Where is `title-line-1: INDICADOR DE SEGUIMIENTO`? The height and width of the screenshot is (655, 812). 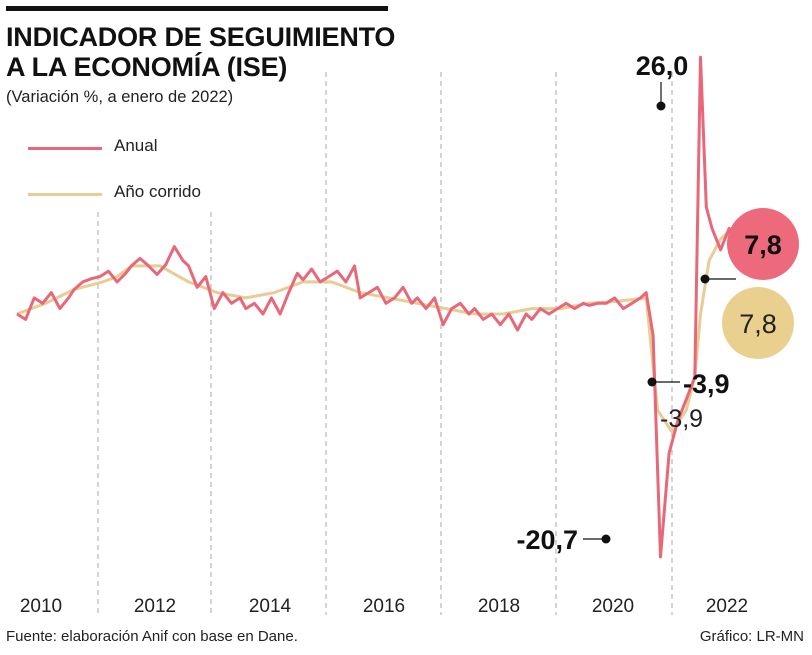 title-line-1: INDICADOR DE SEGUIMIENTO is located at coordinates (201, 37).